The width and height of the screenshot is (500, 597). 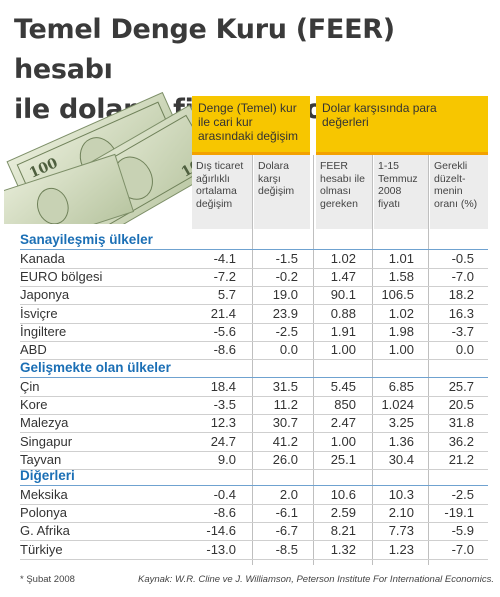 What do you see at coordinates (286, 531) in the screenshot?
I see `table-cell: -6.7` at bounding box center [286, 531].